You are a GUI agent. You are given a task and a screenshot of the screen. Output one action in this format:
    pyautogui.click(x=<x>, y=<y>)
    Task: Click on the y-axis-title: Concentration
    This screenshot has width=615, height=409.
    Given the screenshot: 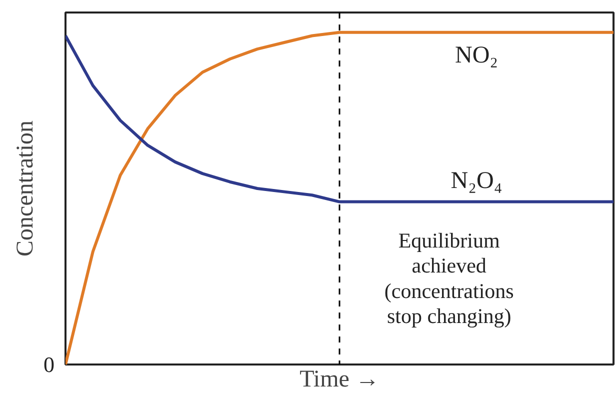 What is the action you would take?
    pyautogui.click(x=25, y=188)
    